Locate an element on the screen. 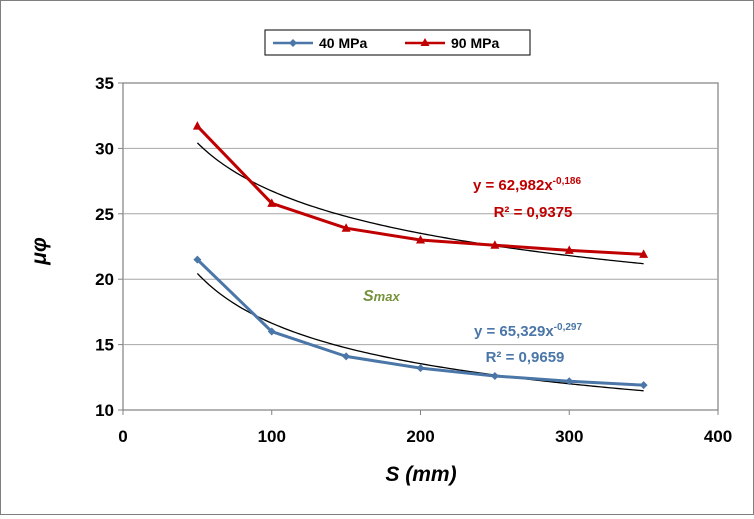  x-tick-label: 100 is located at coordinates (272, 436).